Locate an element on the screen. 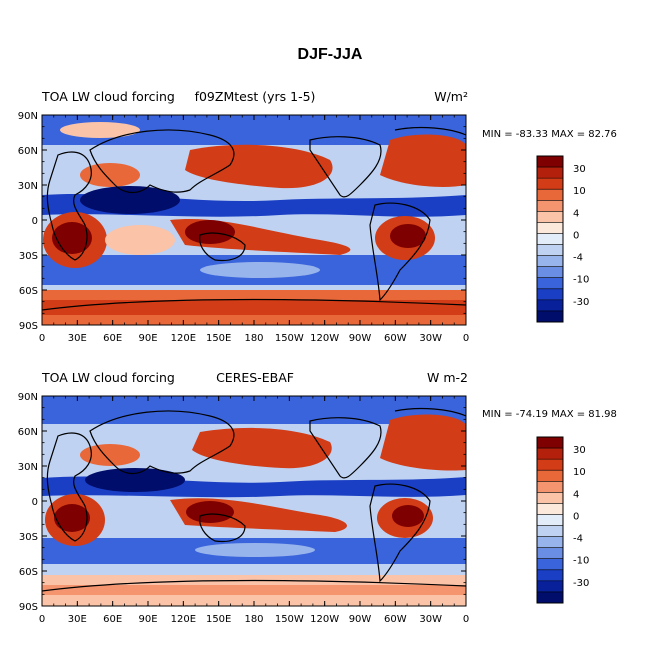  y-axis: 90N 60N 30N 0 30S 60S 90S is located at coordinates (28, 502).